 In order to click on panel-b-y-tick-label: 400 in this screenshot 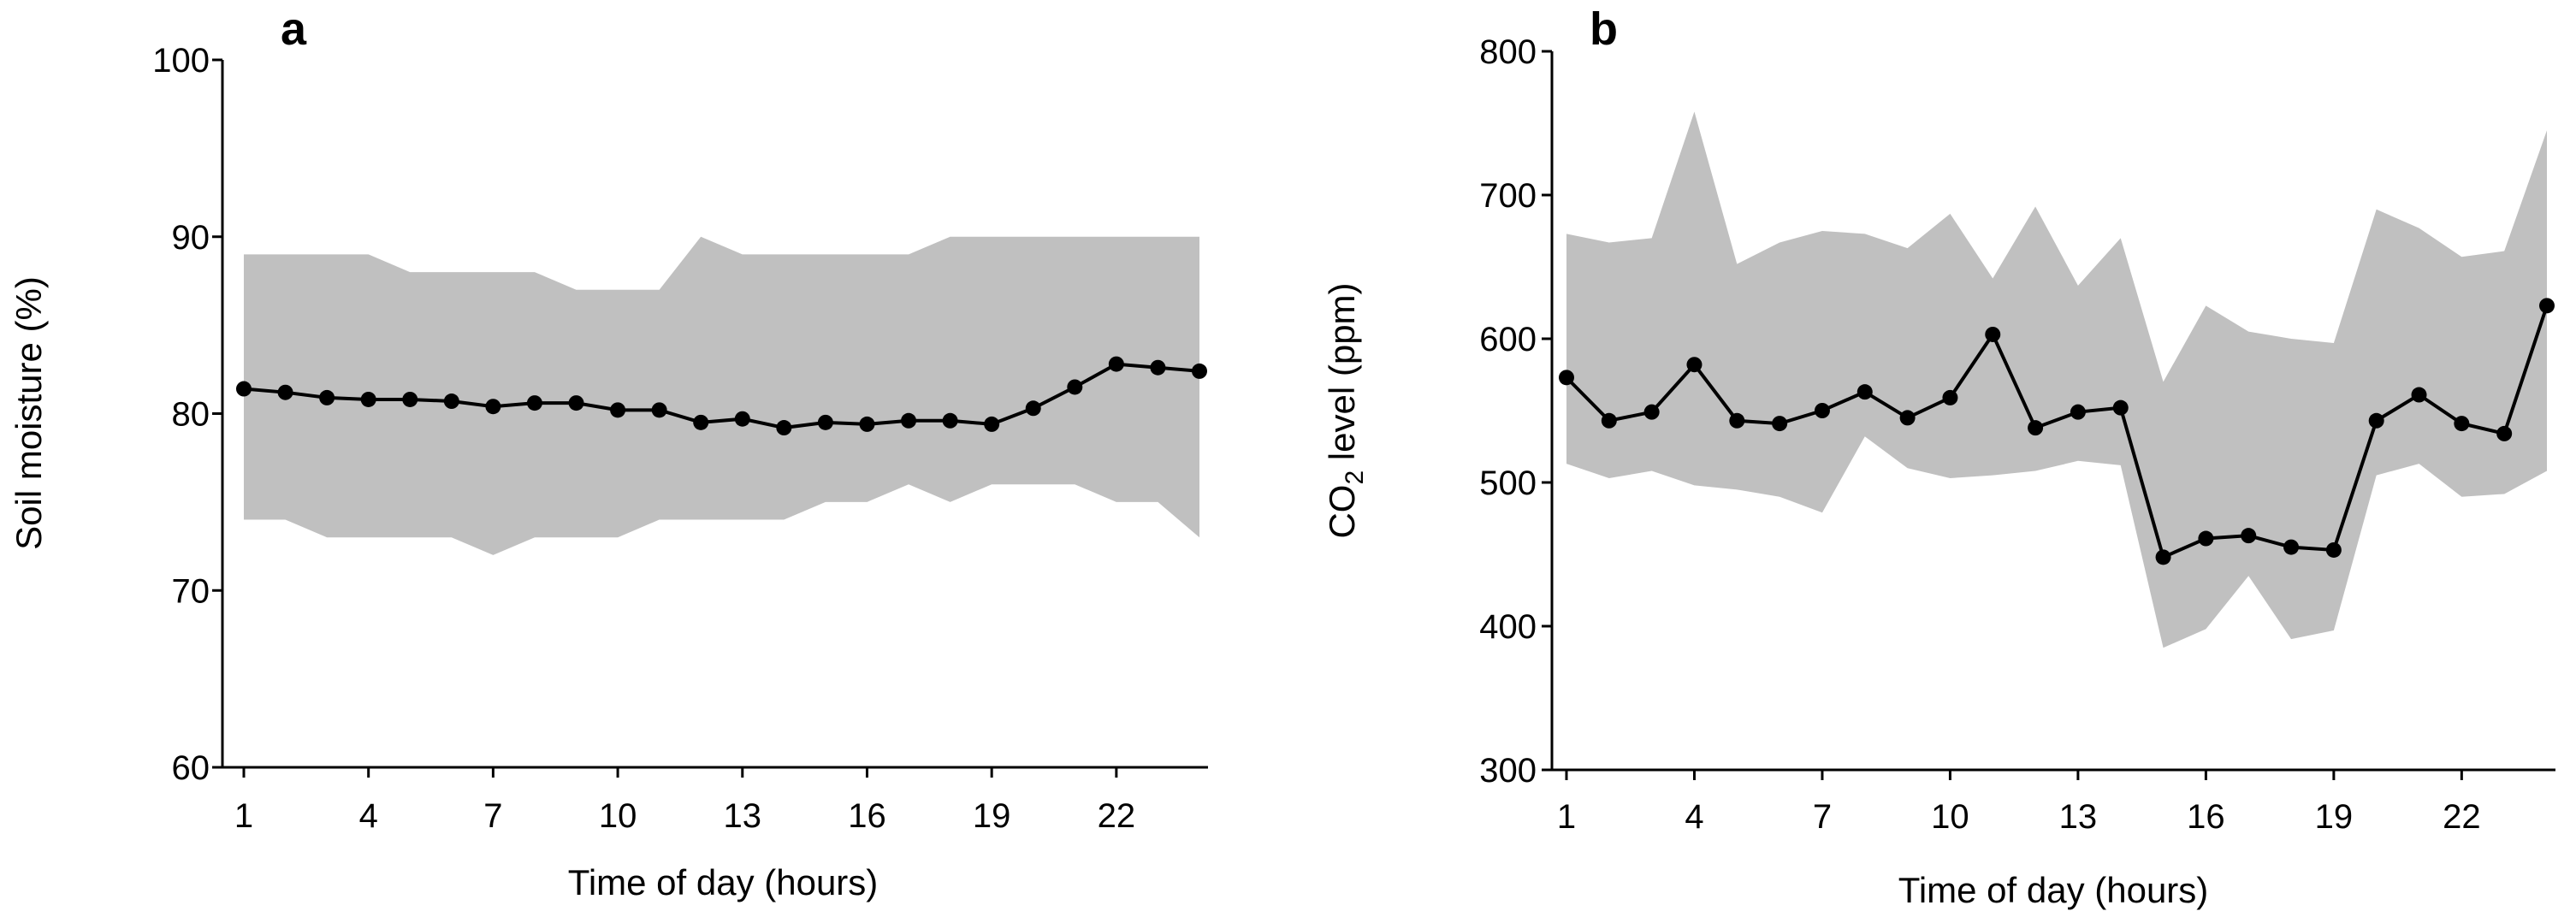, I will do `click(1508, 627)`.